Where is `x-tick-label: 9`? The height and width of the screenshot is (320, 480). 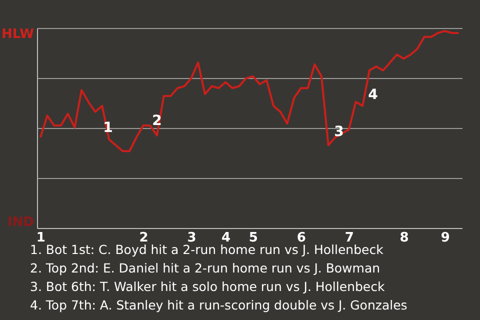 x-tick-label: 9 is located at coordinates (445, 238).